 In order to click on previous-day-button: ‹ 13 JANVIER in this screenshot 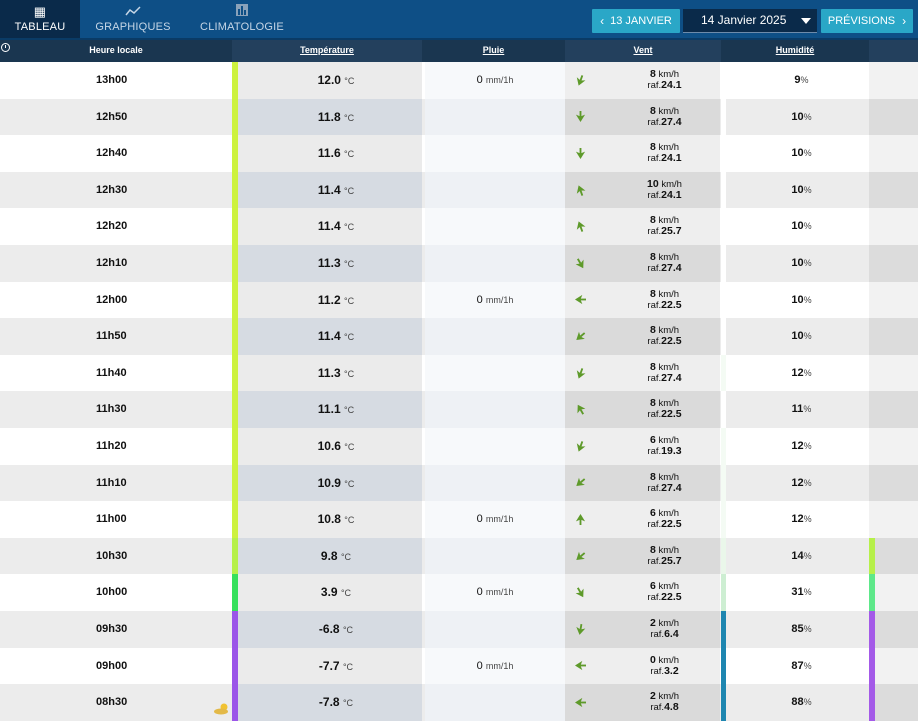, I will do `click(636, 21)`.